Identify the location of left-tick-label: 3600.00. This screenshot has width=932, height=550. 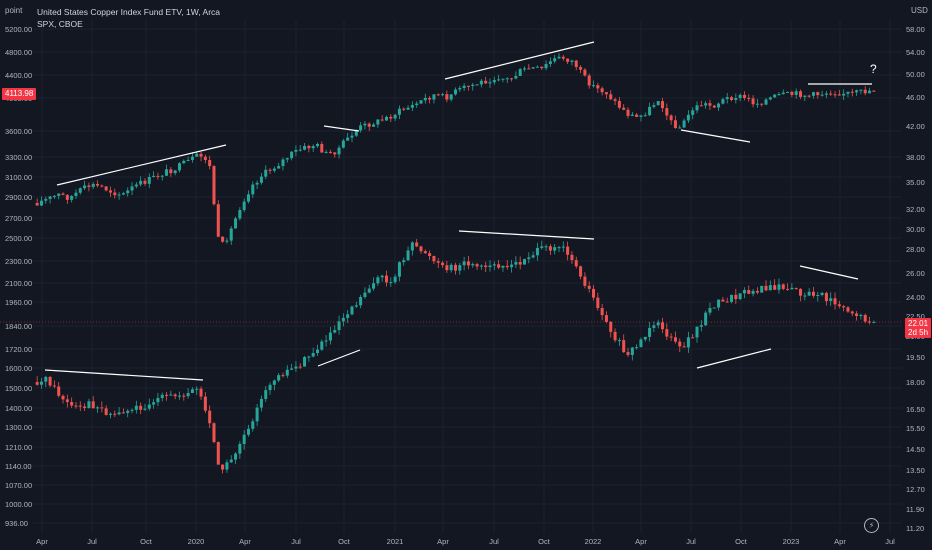
(18, 131).